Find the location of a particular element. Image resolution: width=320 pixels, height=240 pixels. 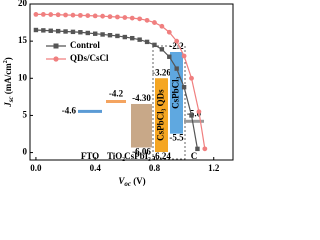

material-label: FTO is located at coordinates (90, 156).